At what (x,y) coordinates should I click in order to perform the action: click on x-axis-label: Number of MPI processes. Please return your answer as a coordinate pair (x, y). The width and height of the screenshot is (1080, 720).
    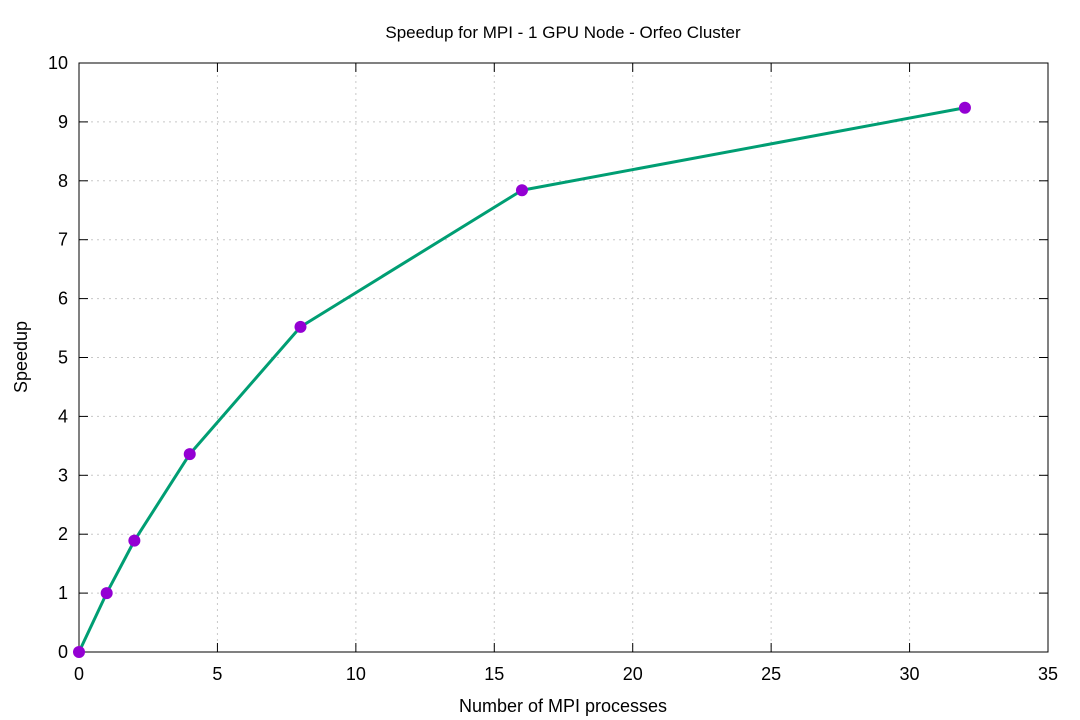
    Looking at the image, I should click on (563, 706).